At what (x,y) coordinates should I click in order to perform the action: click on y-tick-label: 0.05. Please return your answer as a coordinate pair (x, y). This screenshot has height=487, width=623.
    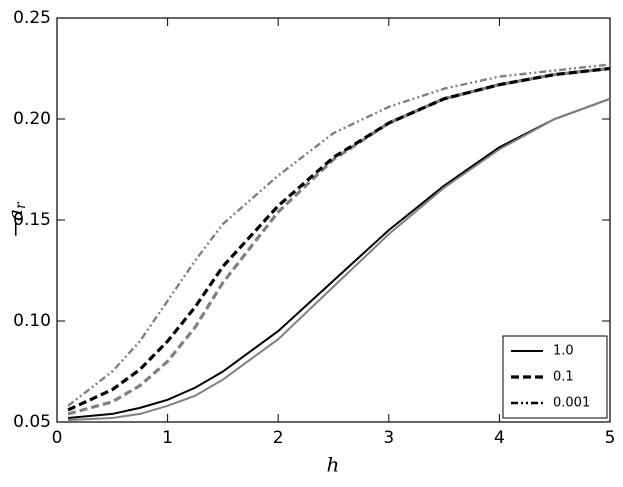
    Looking at the image, I should click on (32, 422).